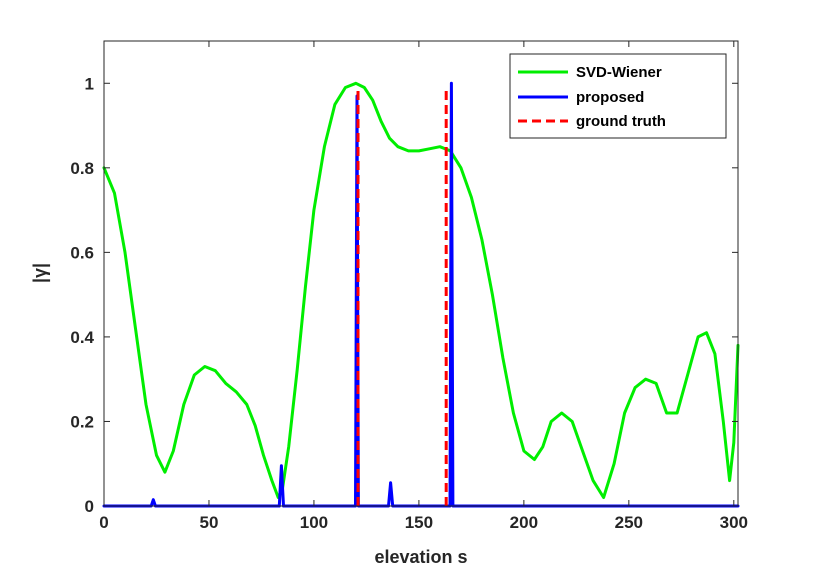 The height and width of the screenshot is (570, 814). I want to click on legend: SVD-Wiener proposed ground truth, so click(618, 96).